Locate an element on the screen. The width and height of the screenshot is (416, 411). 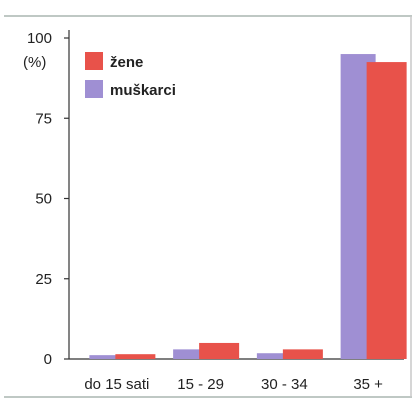
x-axis-labels: do 15 sati 15 - 29 30 - 34 35 + is located at coordinates (233, 384).